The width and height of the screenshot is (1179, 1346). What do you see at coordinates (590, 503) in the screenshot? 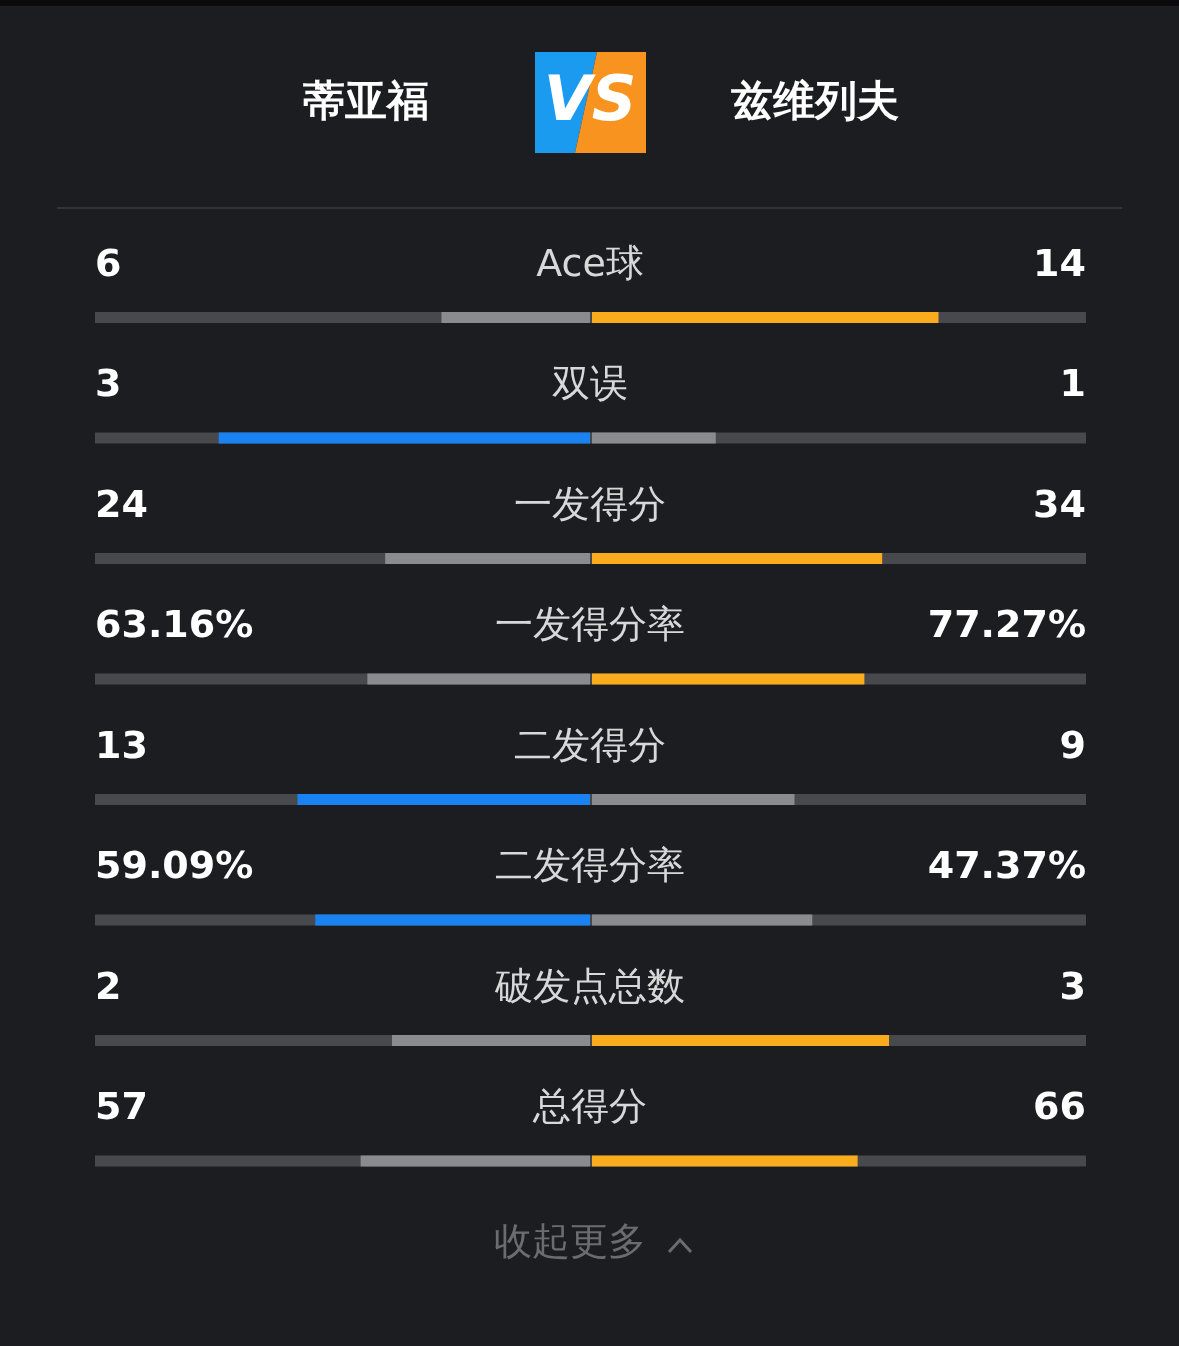
I see `category-label: 一发得分` at bounding box center [590, 503].